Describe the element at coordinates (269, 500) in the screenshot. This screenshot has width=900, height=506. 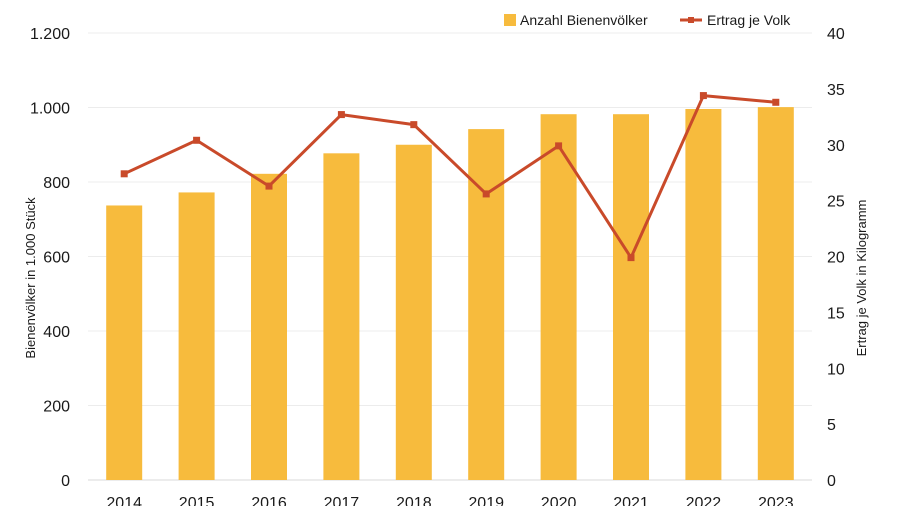
I see `x-tick-label: 2016` at that location.